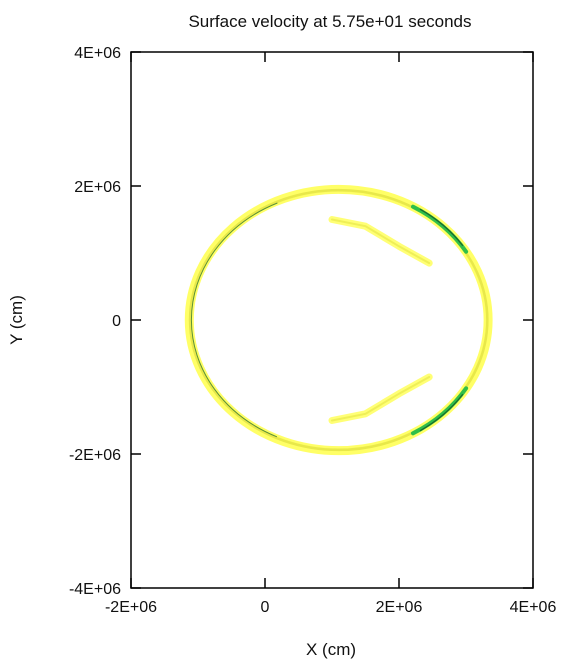  What do you see at coordinates (116, 321) in the screenshot?
I see `y-tick-label-2: 0` at bounding box center [116, 321].